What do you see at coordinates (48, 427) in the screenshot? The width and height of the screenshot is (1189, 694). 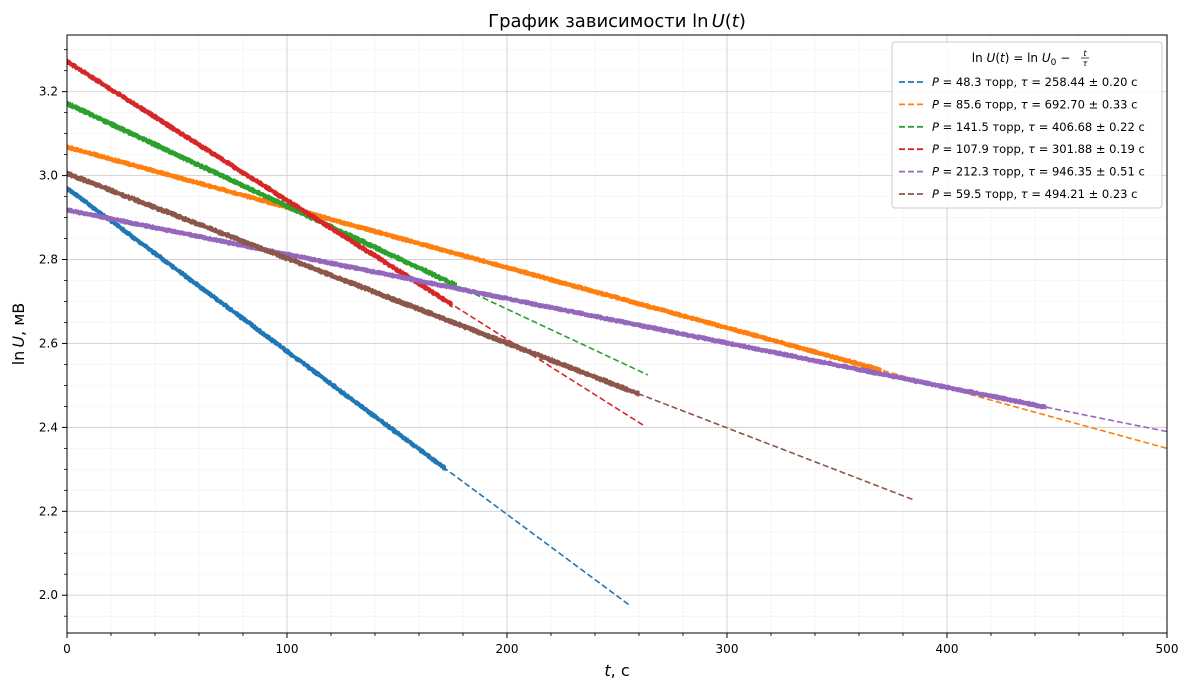 I see `y-tick-label: 2.4` at bounding box center [48, 427].